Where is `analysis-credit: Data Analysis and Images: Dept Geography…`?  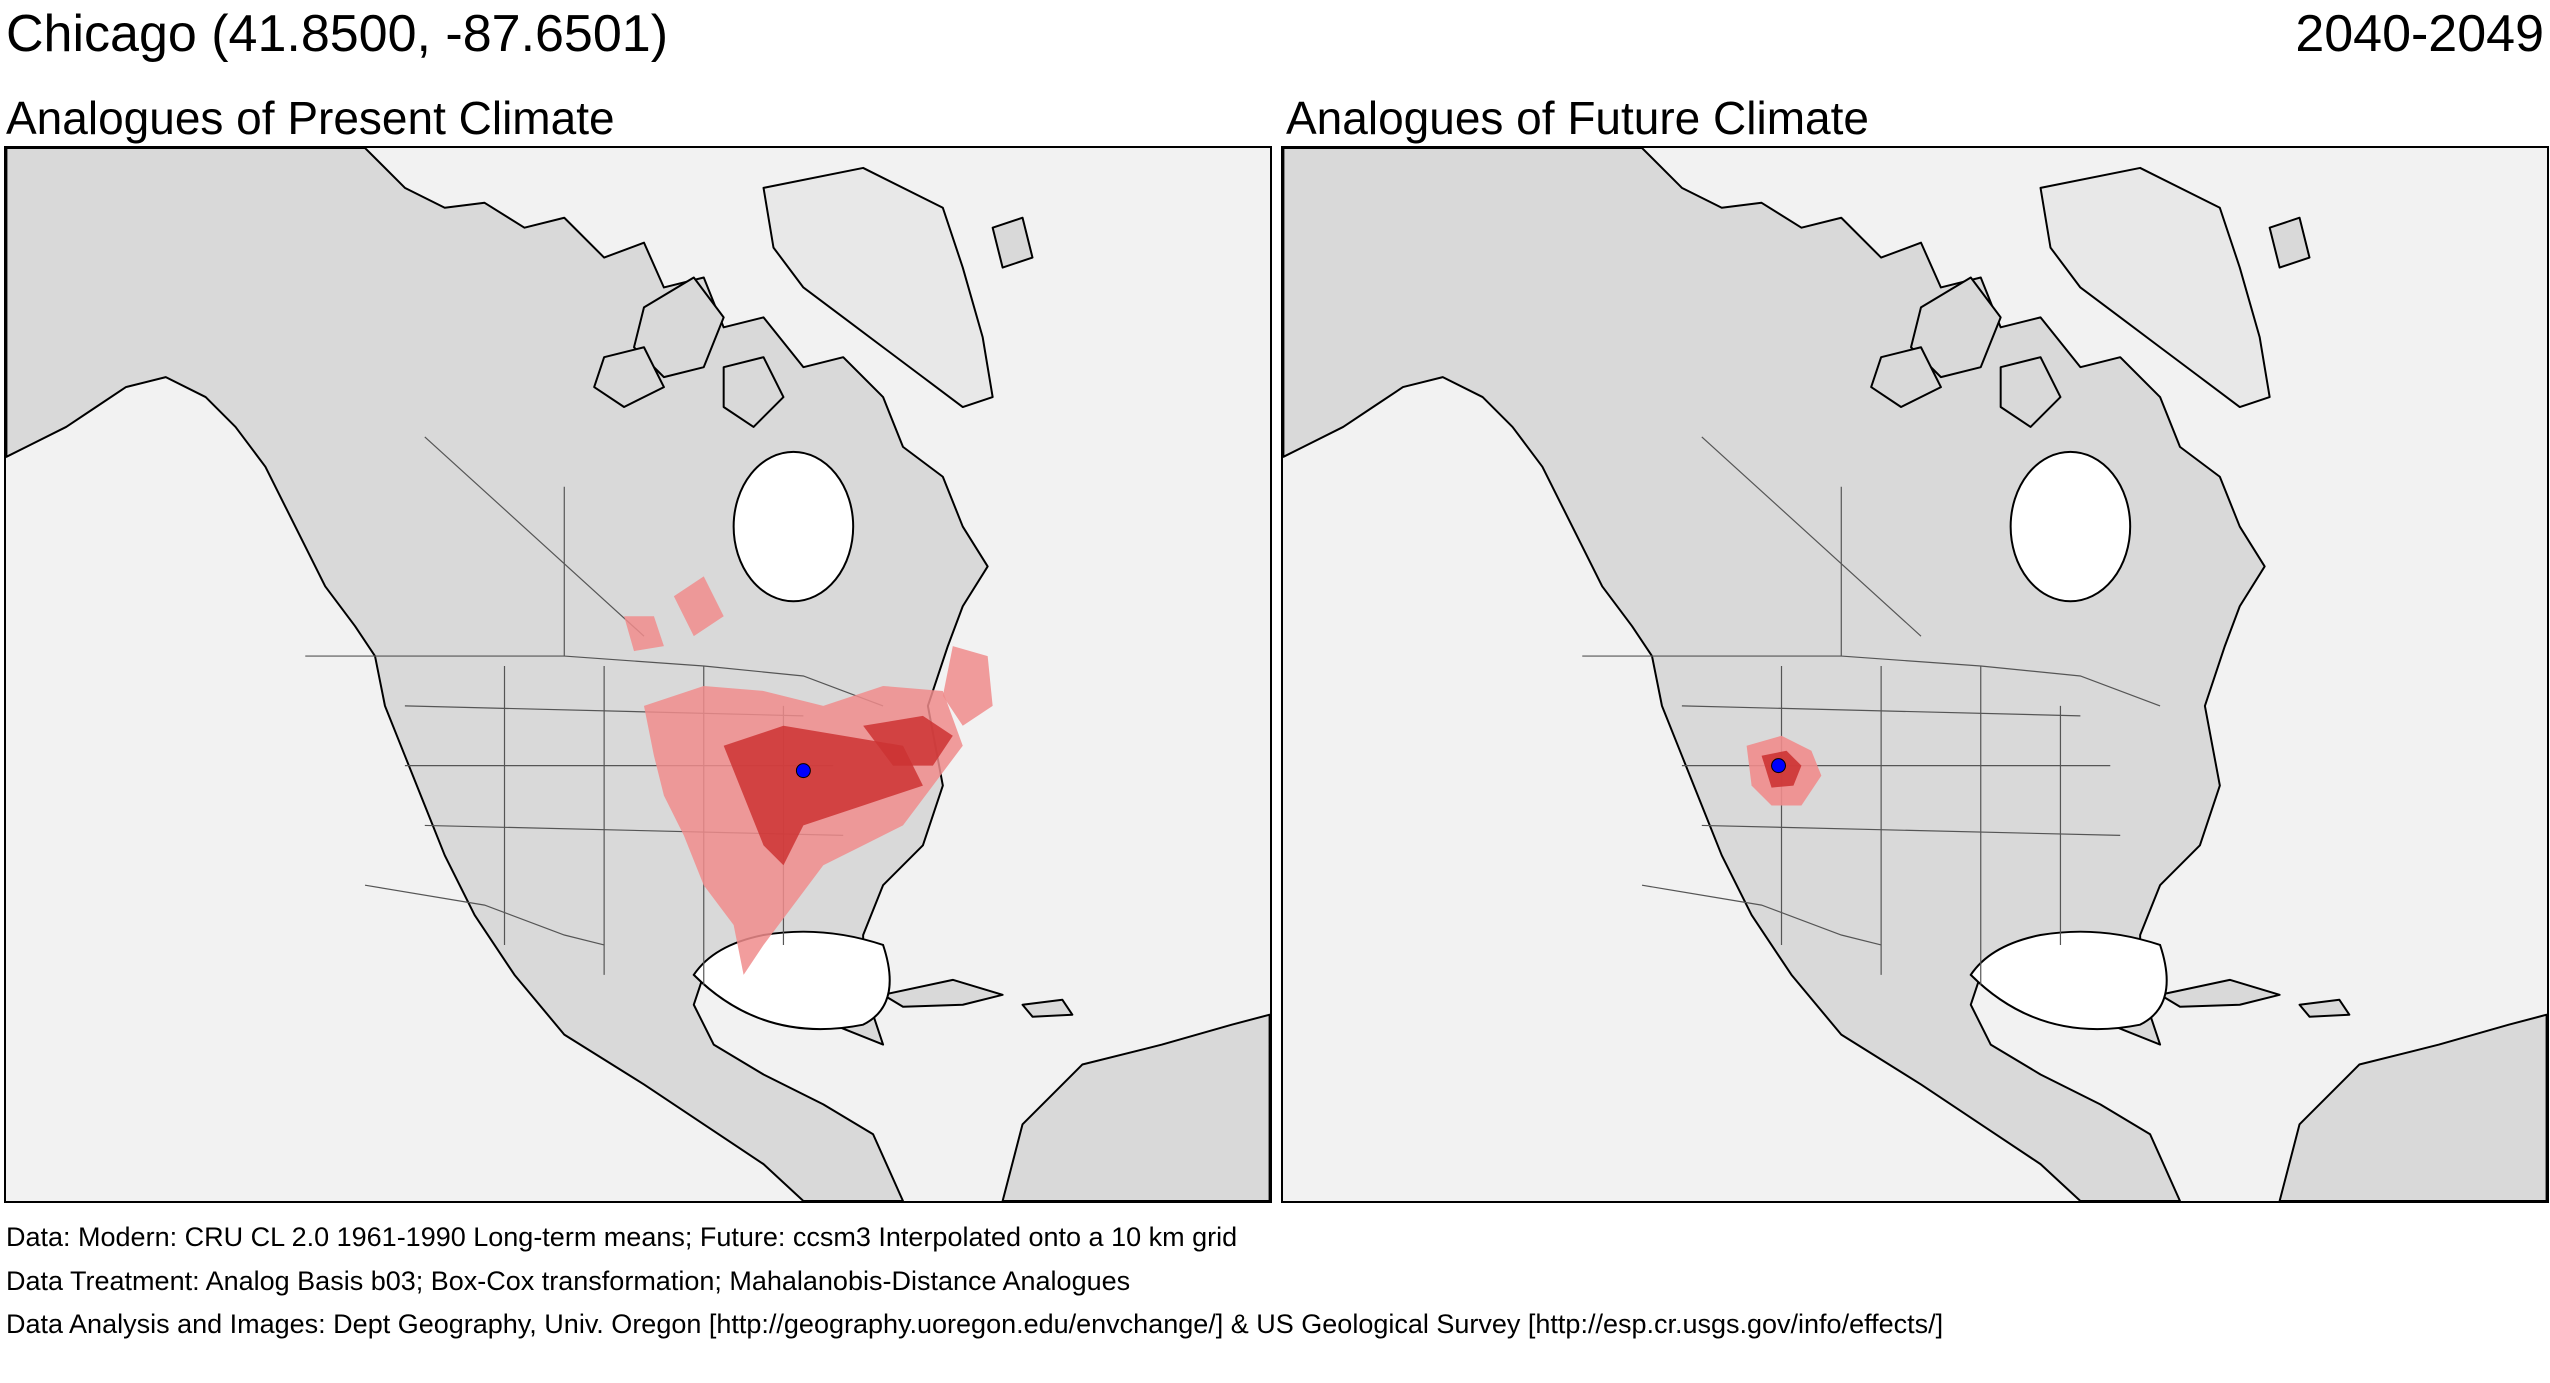
analysis-credit: Data Analysis and Images: Dept Geography… is located at coordinates (975, 1324).